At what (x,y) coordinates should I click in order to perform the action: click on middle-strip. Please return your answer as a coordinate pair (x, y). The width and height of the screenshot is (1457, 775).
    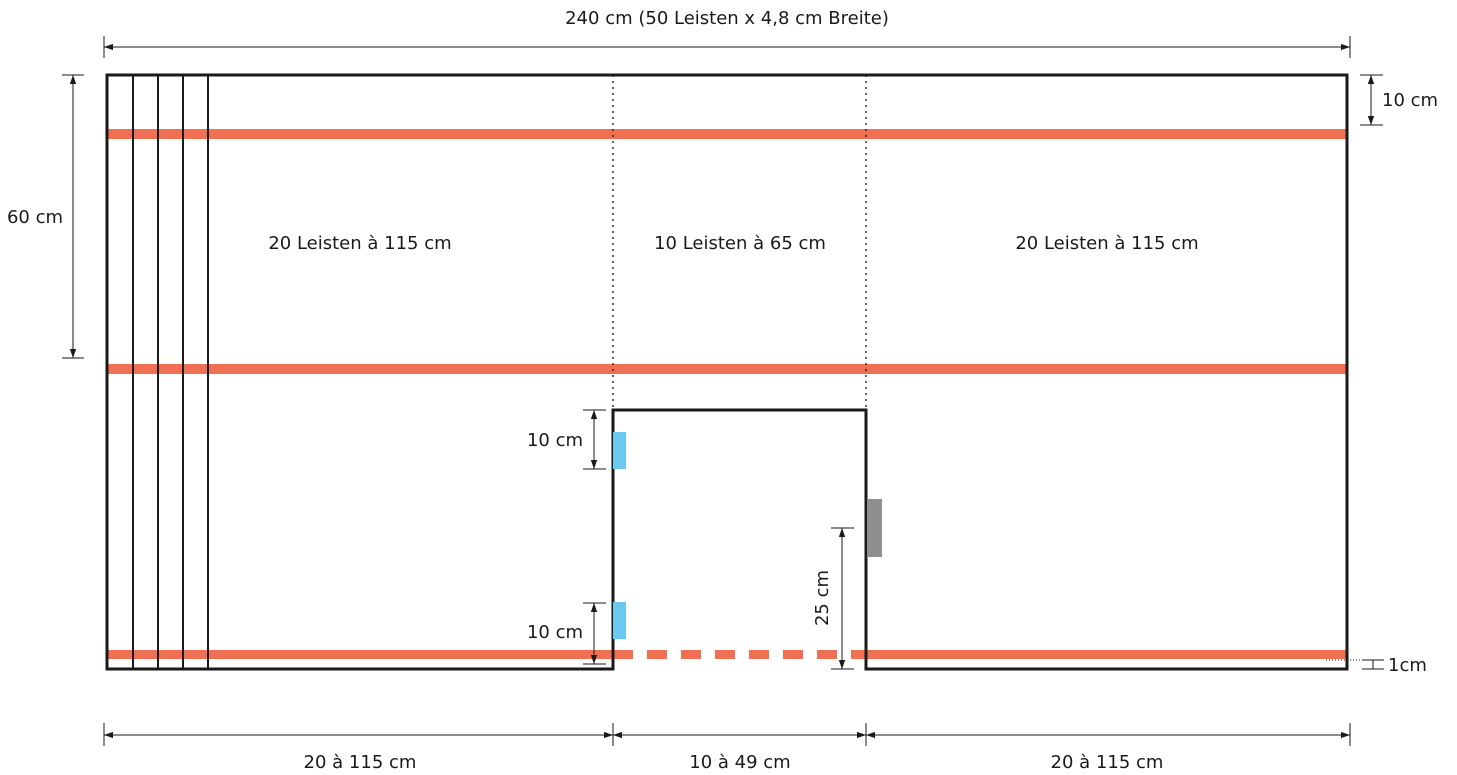
    Looking at the image, I should click on (727, 369).